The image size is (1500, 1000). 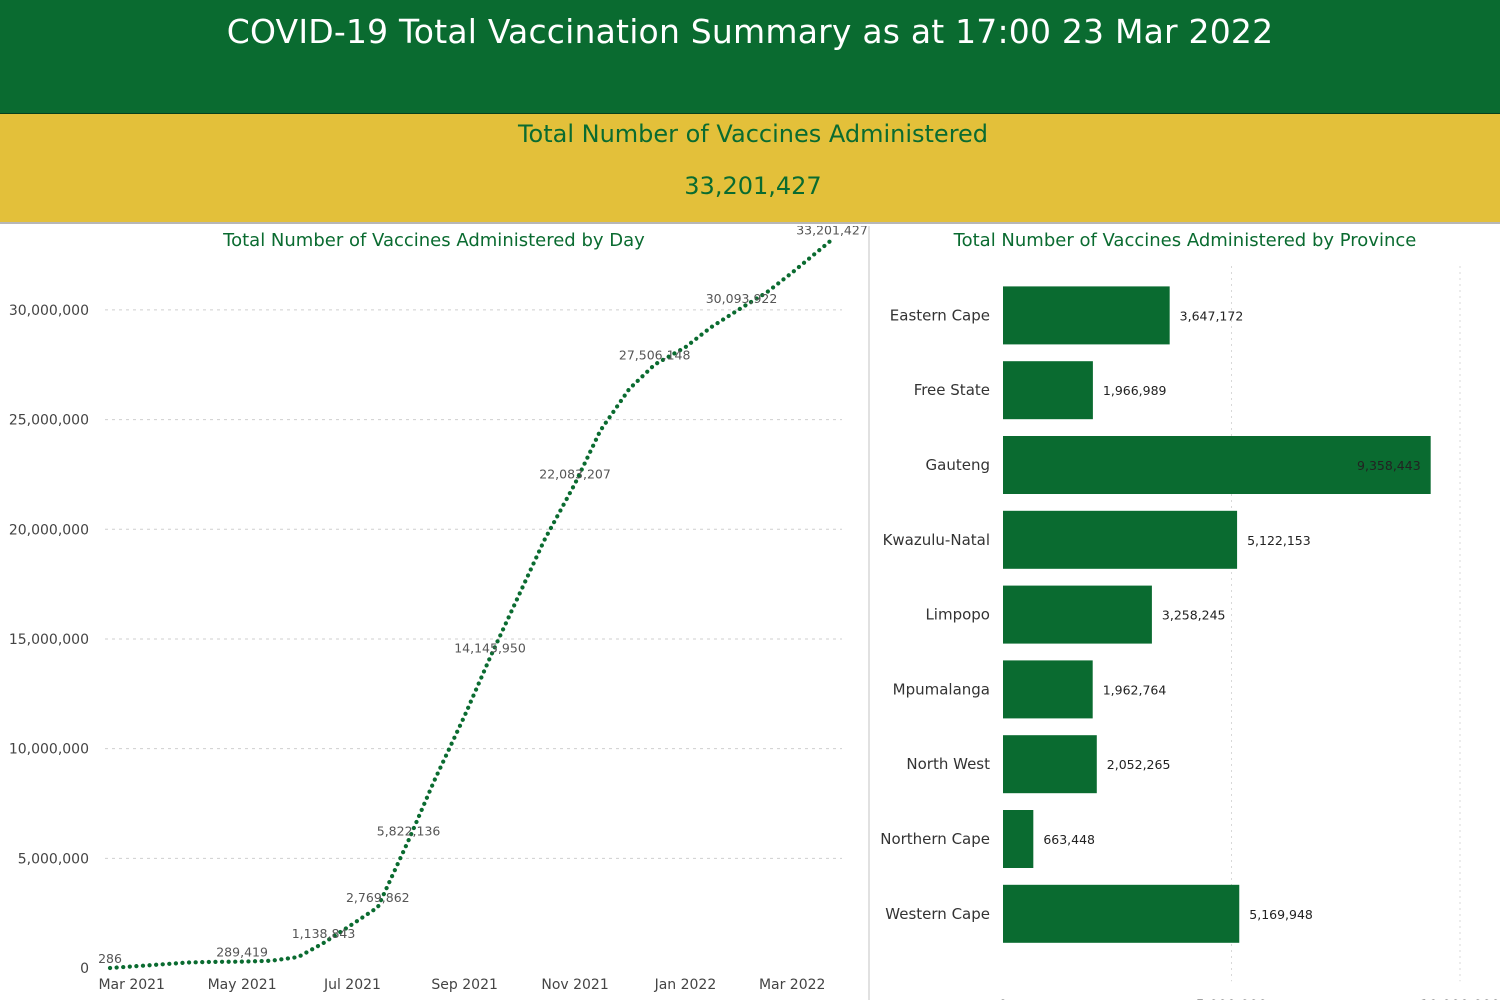 What do you see at coordinates (464, 985) in the screenshot?
I see `x-tick-label: Sep 2021` at bounding box center [464, 985].